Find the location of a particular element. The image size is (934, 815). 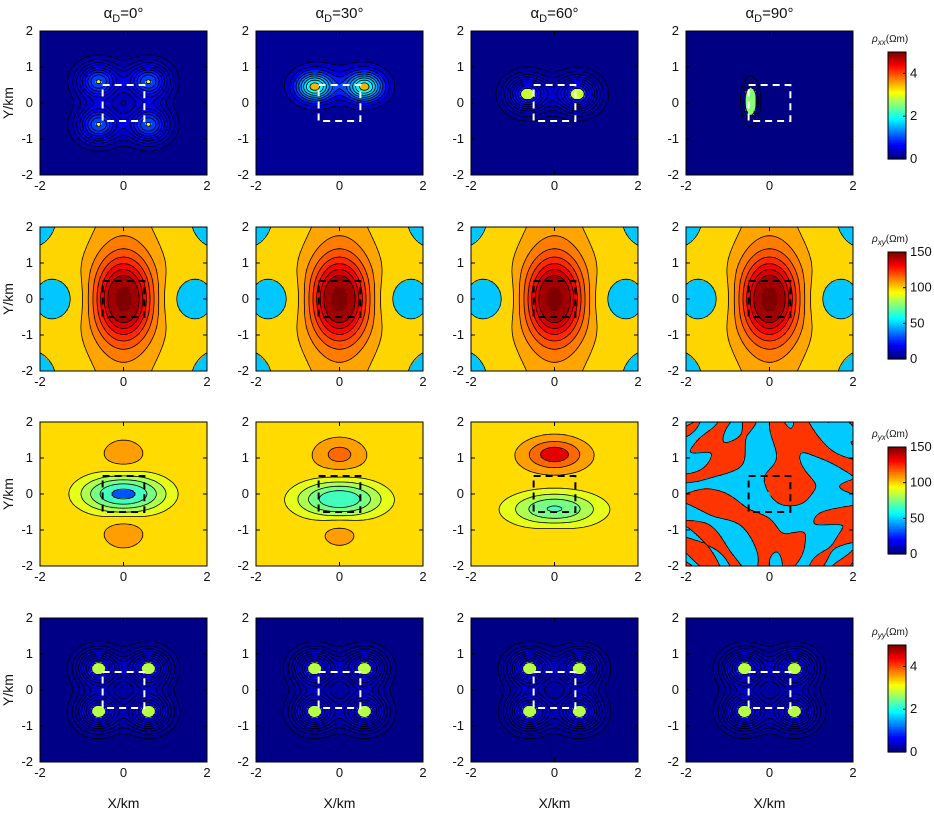

column-title: αD=90° is located at coordinates (769, 15).